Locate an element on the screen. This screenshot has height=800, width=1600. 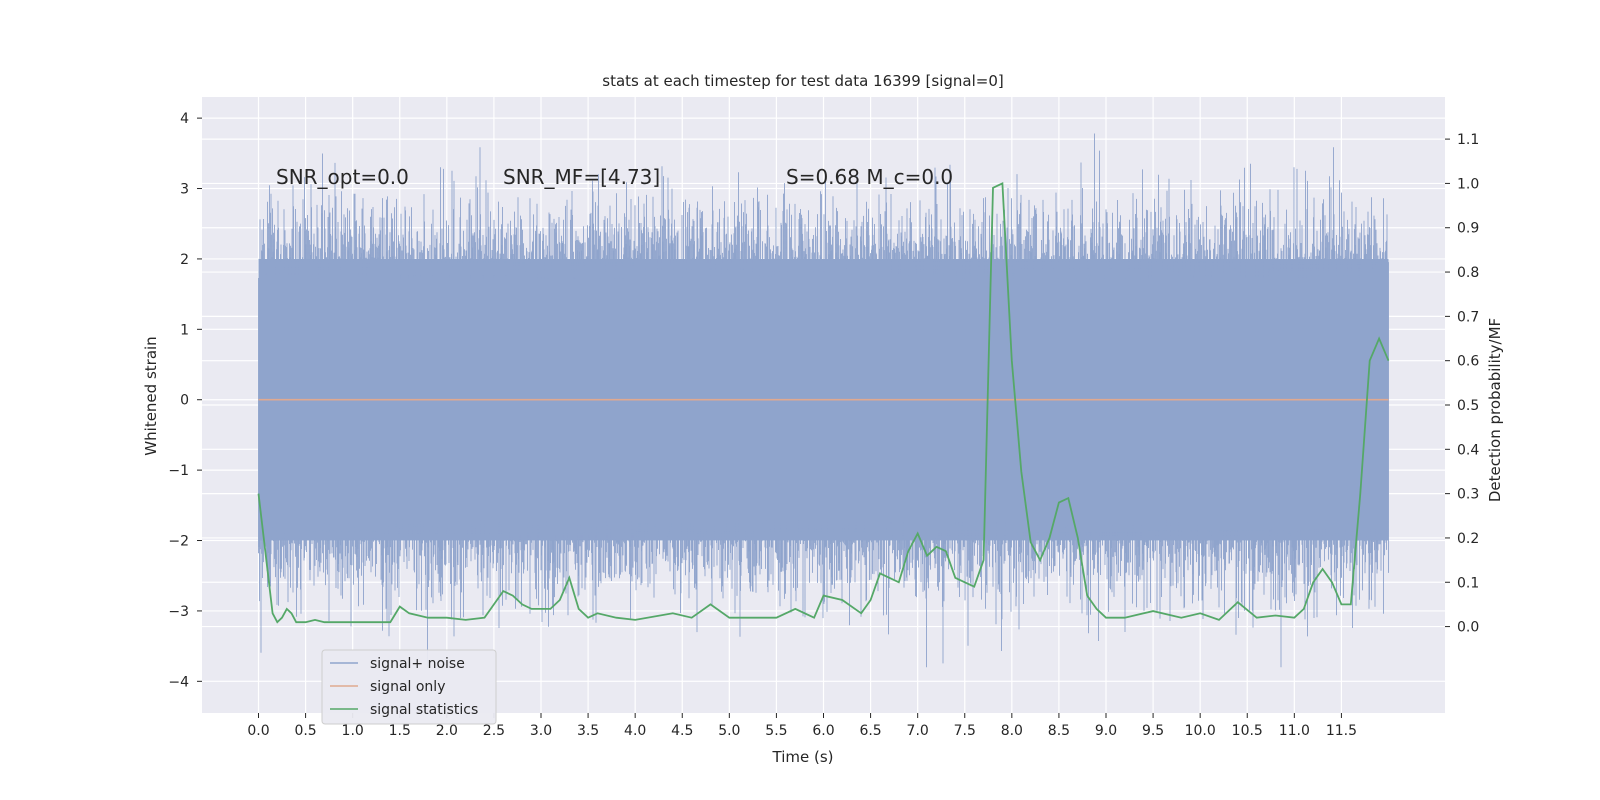
annotation-snr-opt: SNR_opt=0.0 is located at coordinates (342, 177).